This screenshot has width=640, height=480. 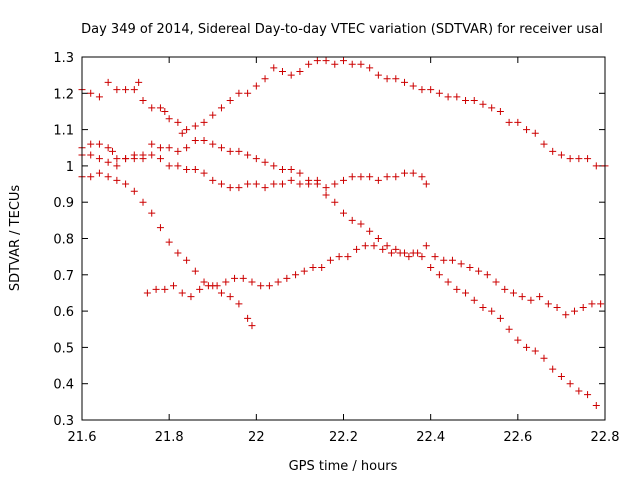 I want to click on y-tick-label: 1, so click(x=70, y=167).